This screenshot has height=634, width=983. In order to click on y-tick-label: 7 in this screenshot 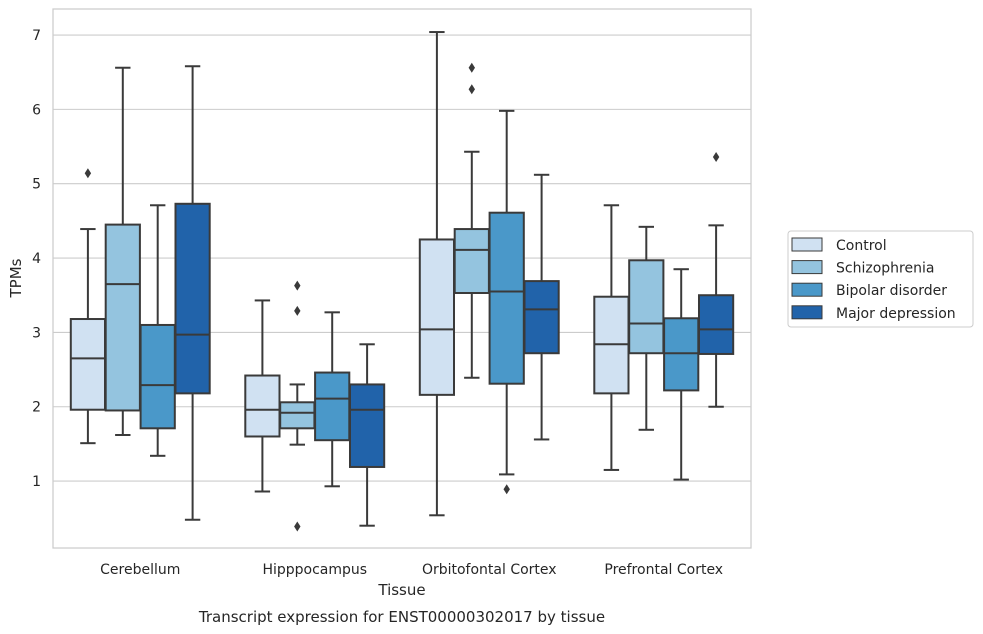, I will do `click(36, 36)`.